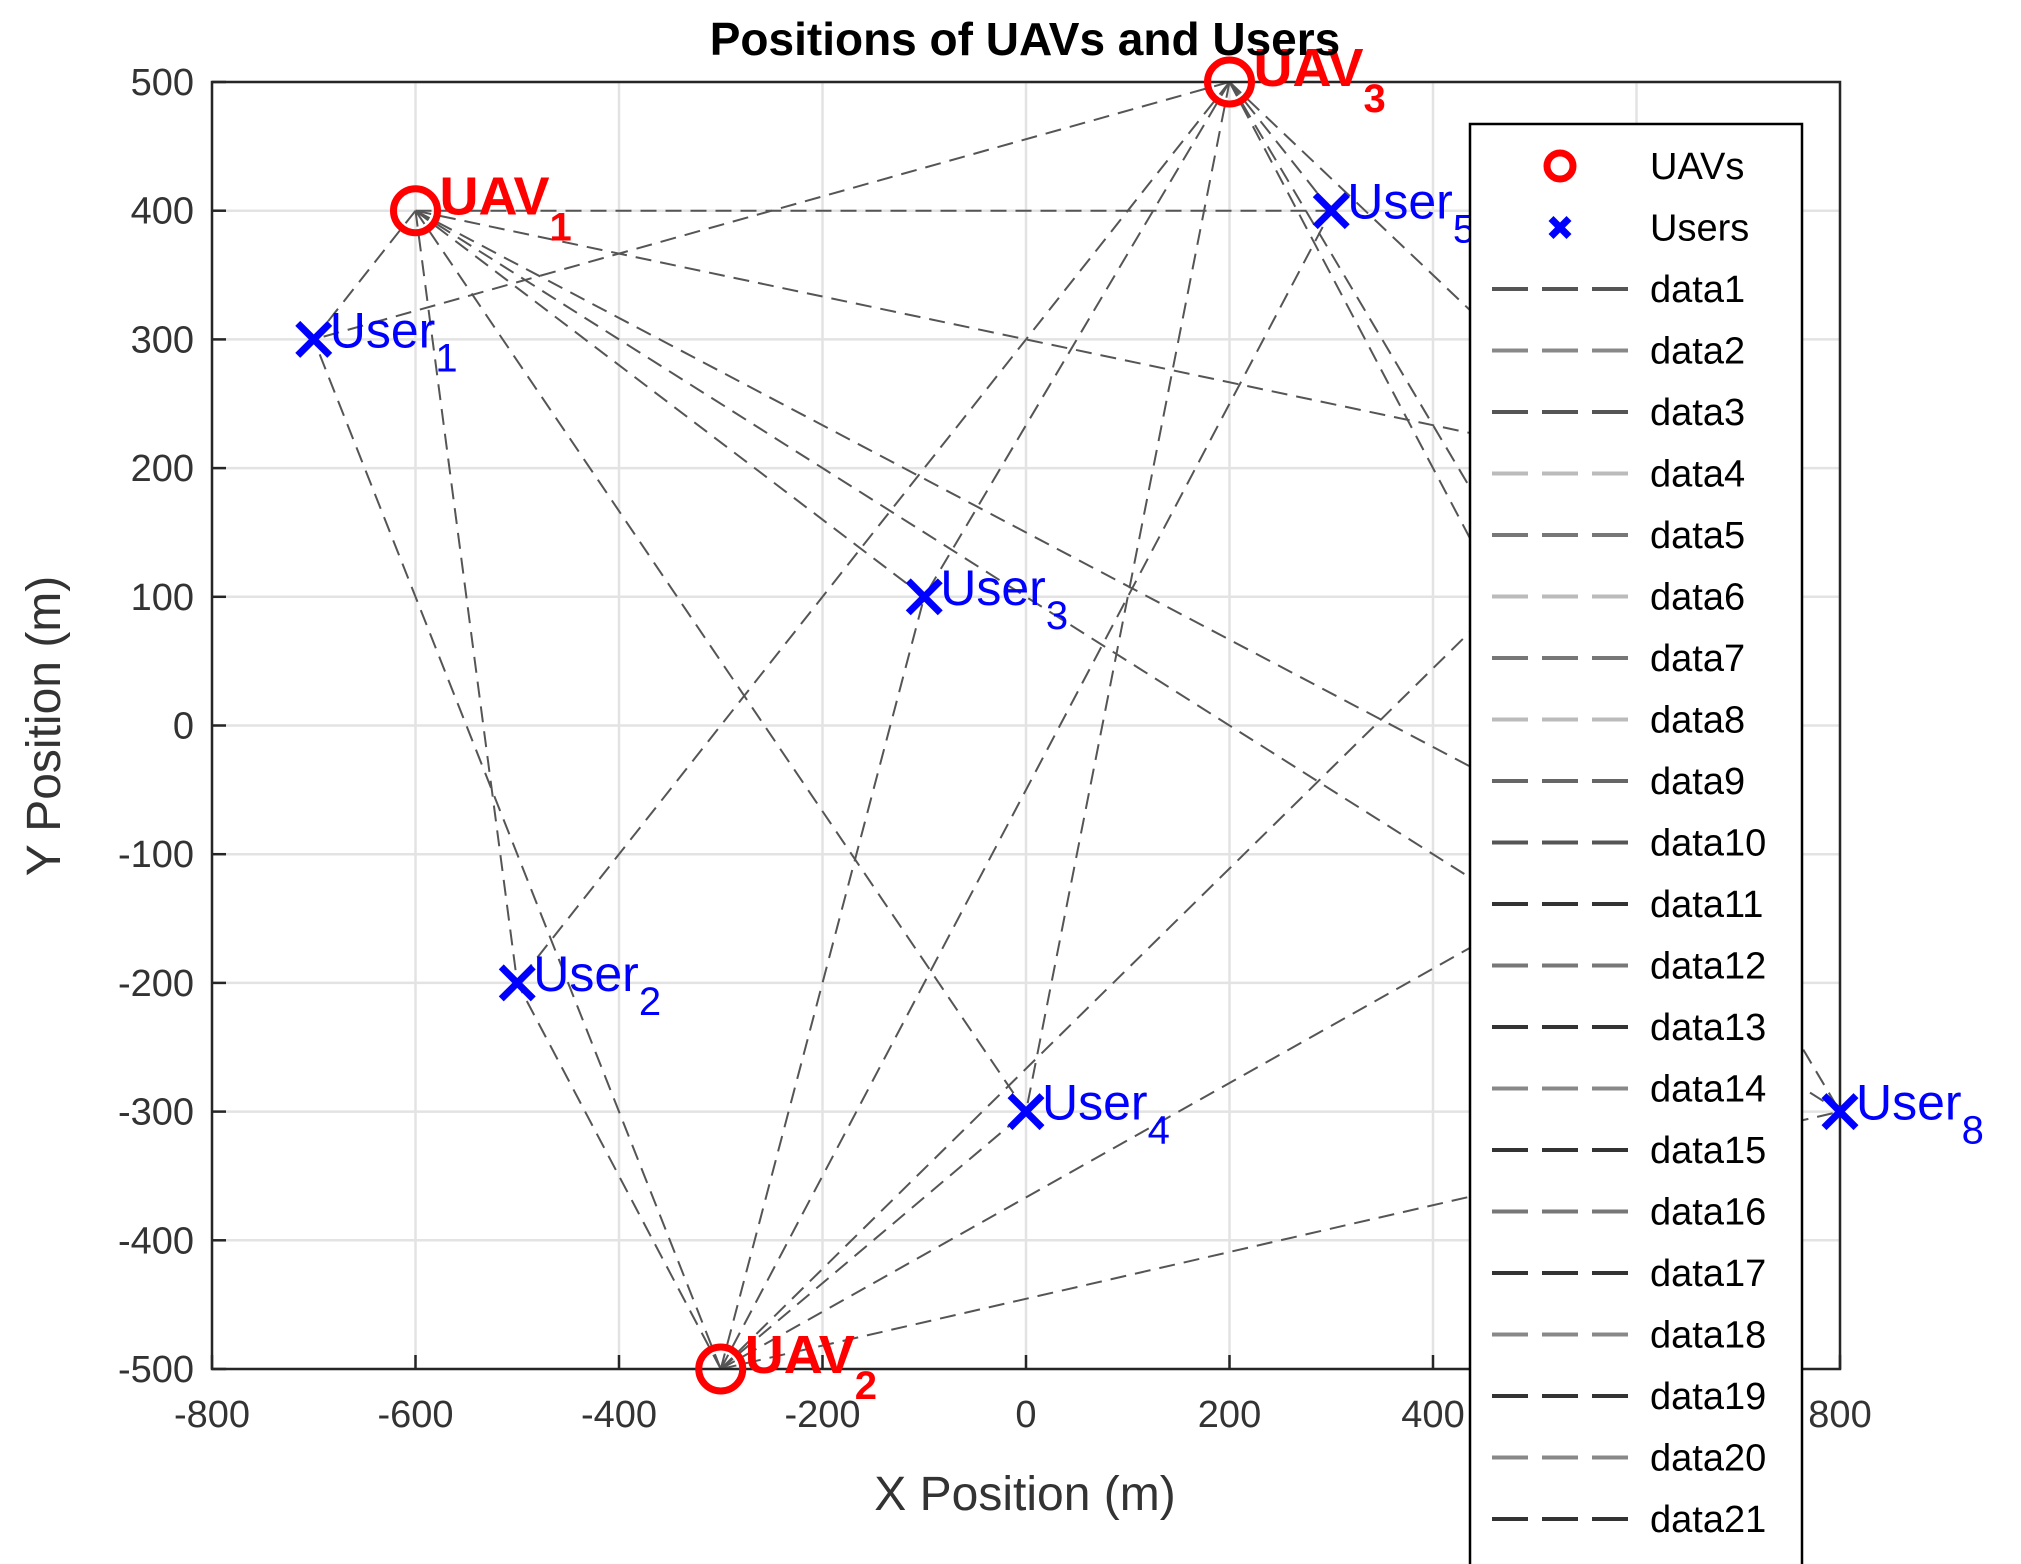 This screenshot has width=2021, height=1564. I want to click on y-tick-label: 100, so click(162, 598).